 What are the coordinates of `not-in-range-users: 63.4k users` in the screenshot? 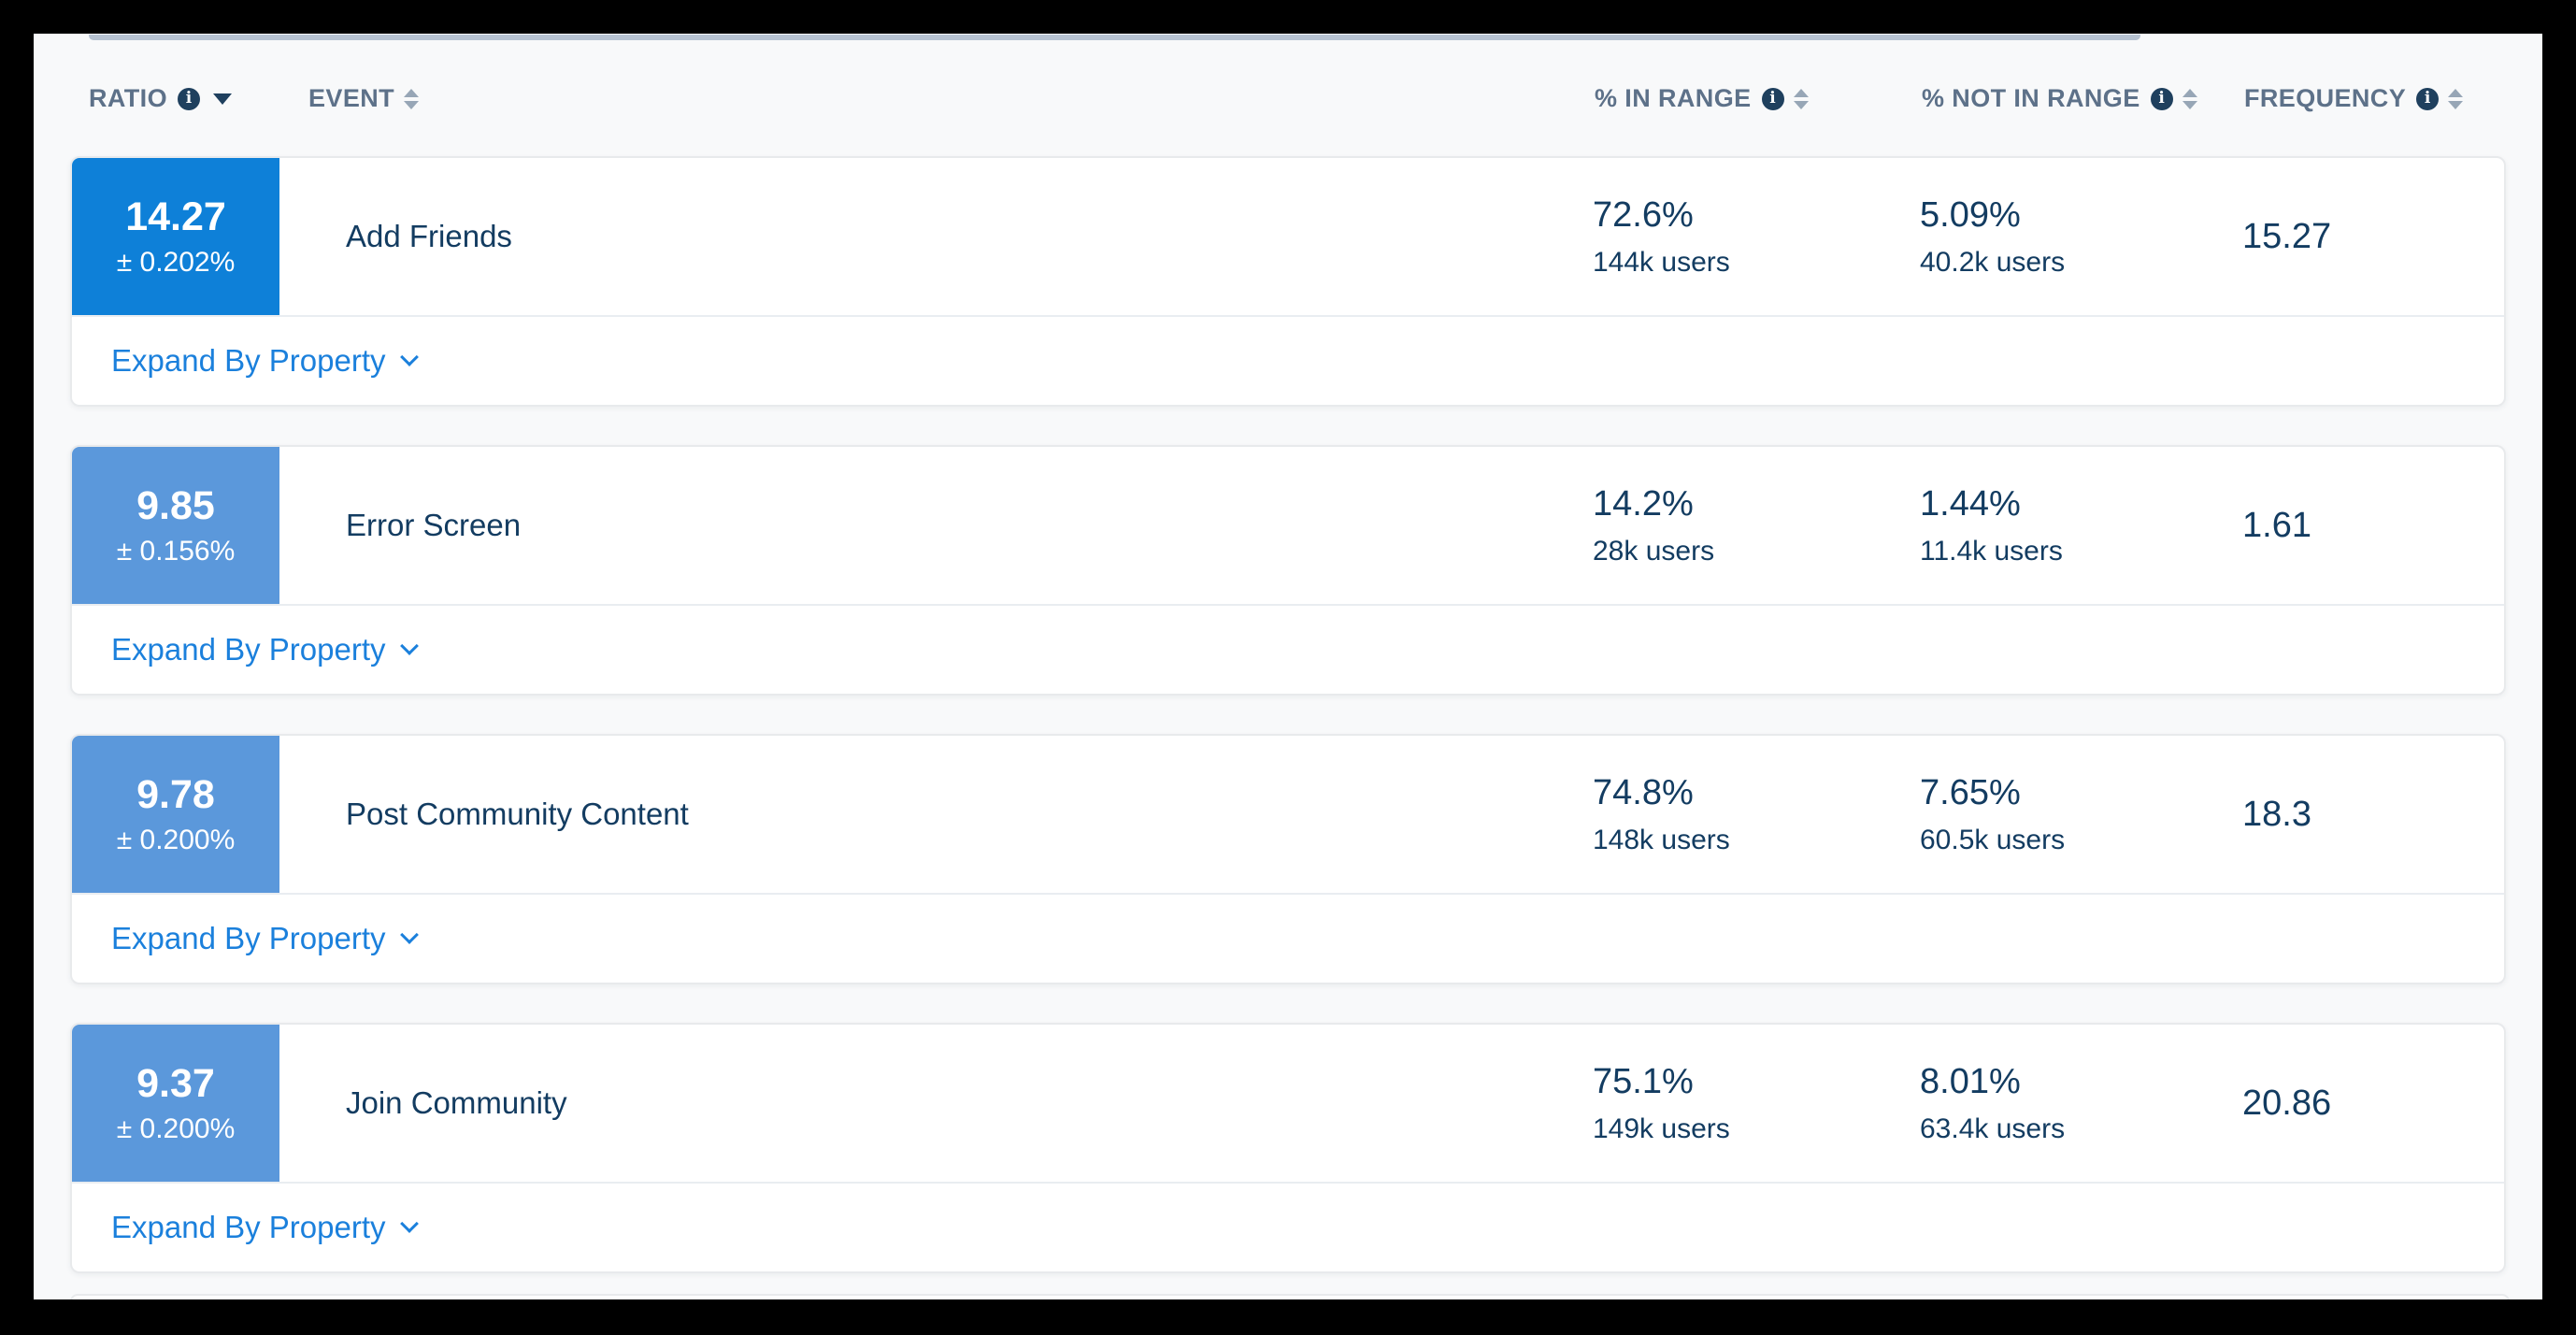 It's located at (1993, 1128).